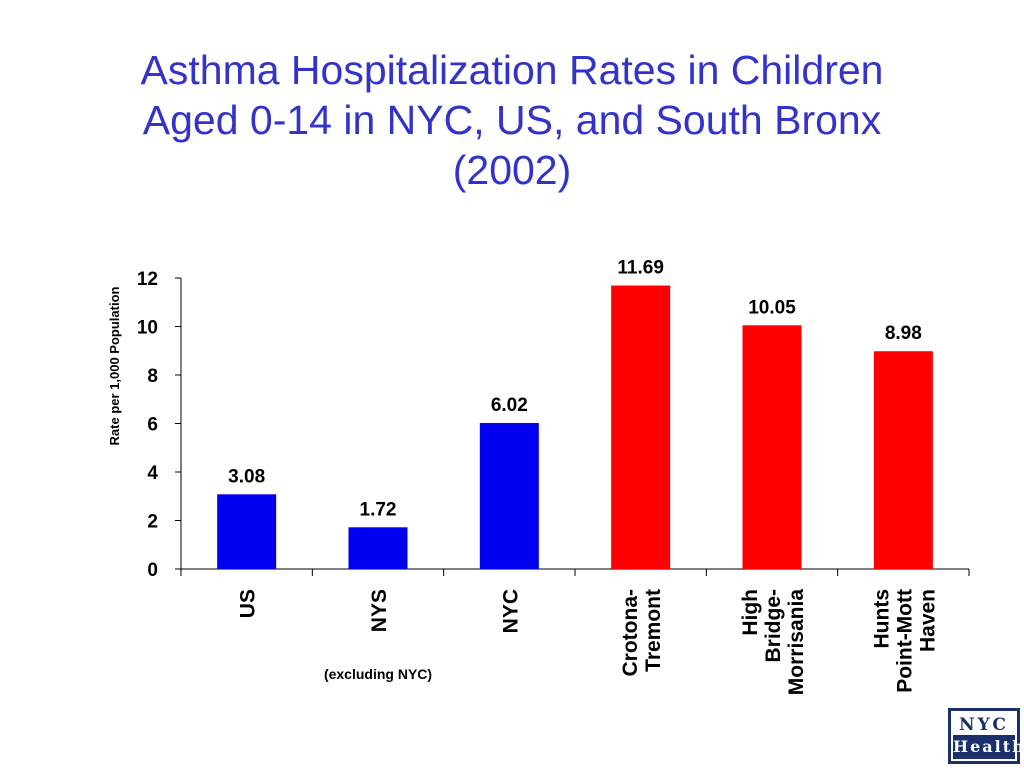 The width and height of the screenshot is (1024, 768). What do you see at coordinates (147, 328) in the screenshot?
I see `y-tick-label: 10` at bounding box center [147, 328].